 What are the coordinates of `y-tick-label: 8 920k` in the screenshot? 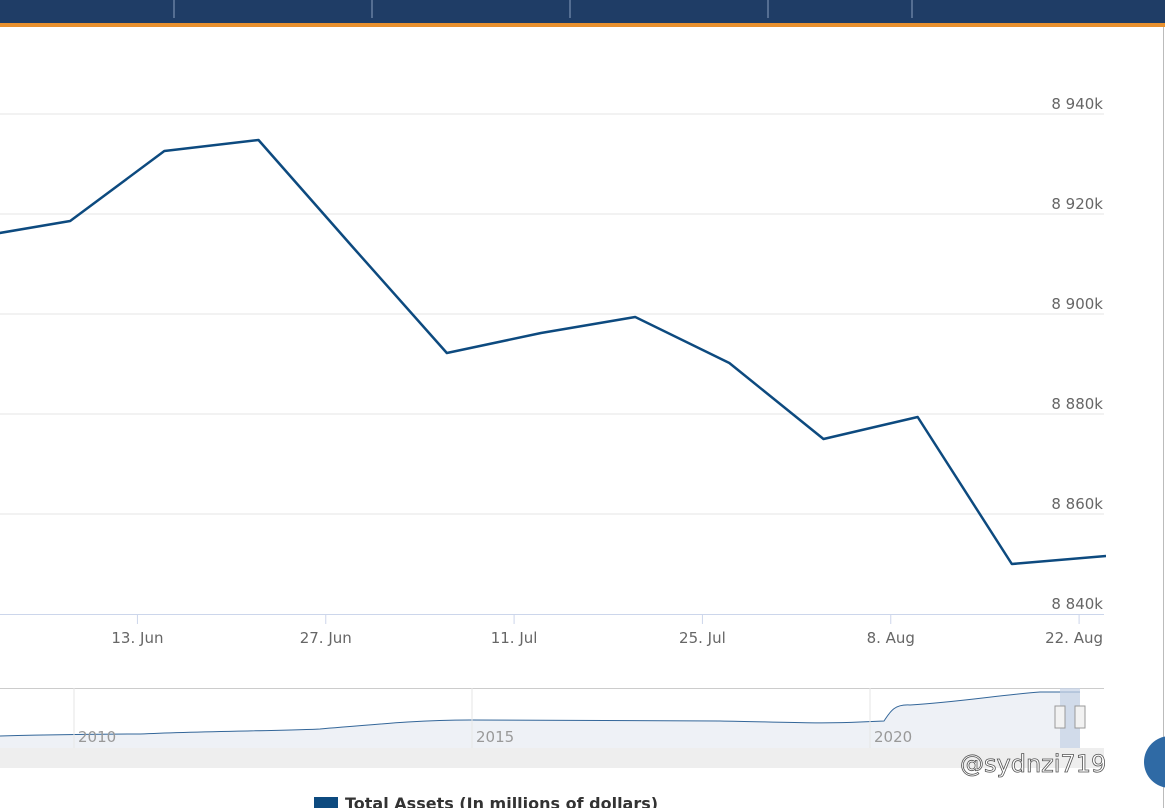 It's located at (1077, 204).